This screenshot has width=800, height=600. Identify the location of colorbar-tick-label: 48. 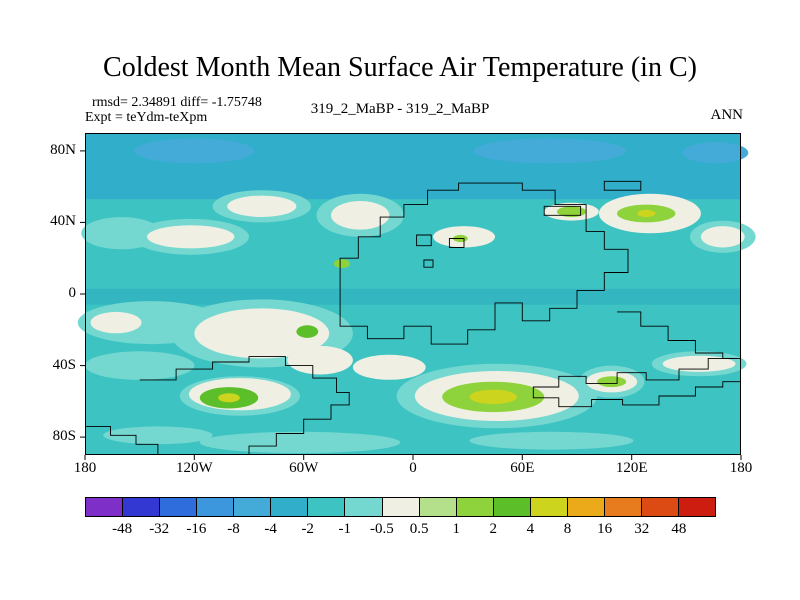
(679, 529).